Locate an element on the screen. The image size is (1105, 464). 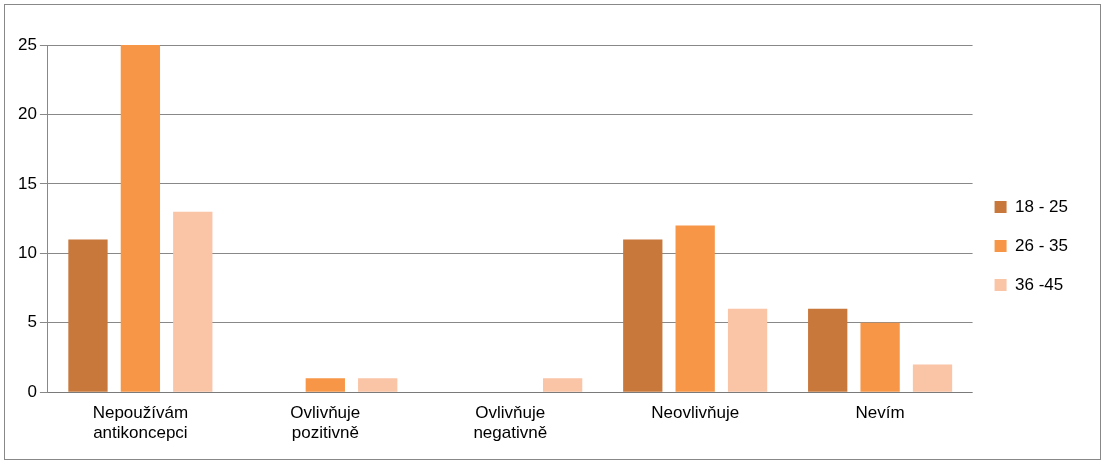
legend-label: 36 -45 is located at coordinates (1039, 284).